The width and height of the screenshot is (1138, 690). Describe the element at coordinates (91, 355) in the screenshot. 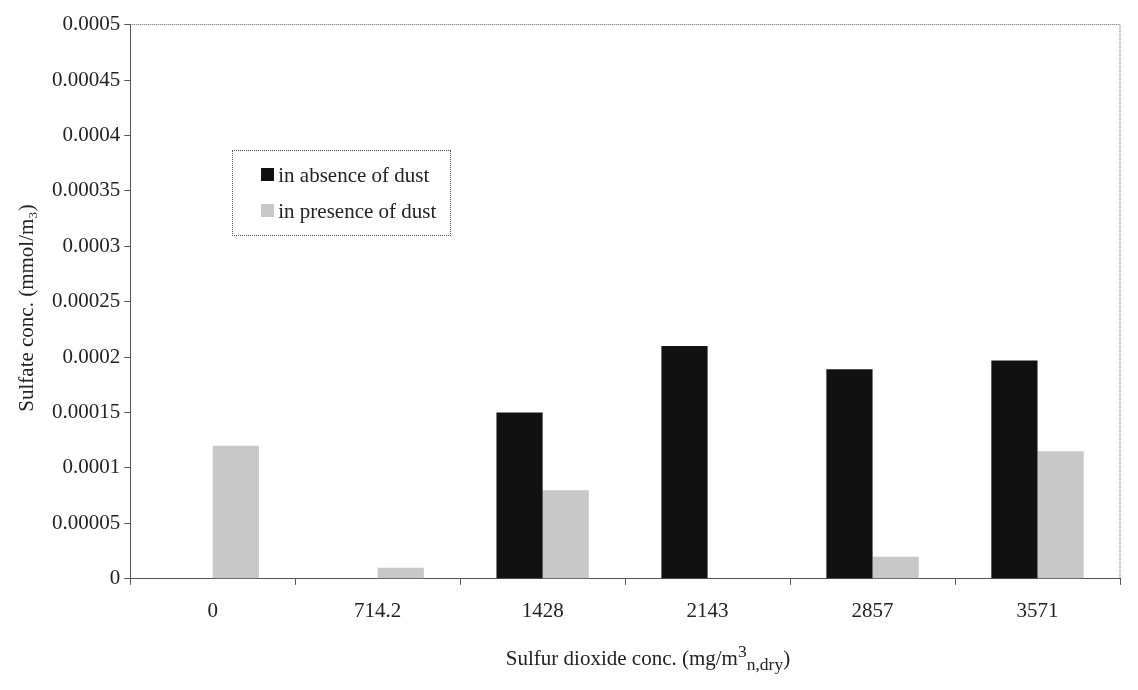

I see `y-tick-label: 0.0002` at that location.